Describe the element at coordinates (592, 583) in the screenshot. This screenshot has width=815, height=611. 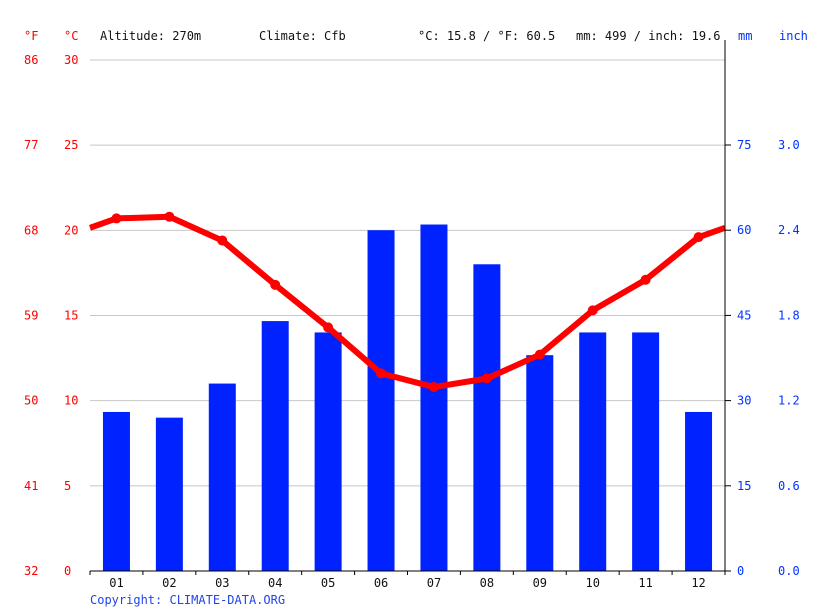
I see `month-label: 10` at that location.